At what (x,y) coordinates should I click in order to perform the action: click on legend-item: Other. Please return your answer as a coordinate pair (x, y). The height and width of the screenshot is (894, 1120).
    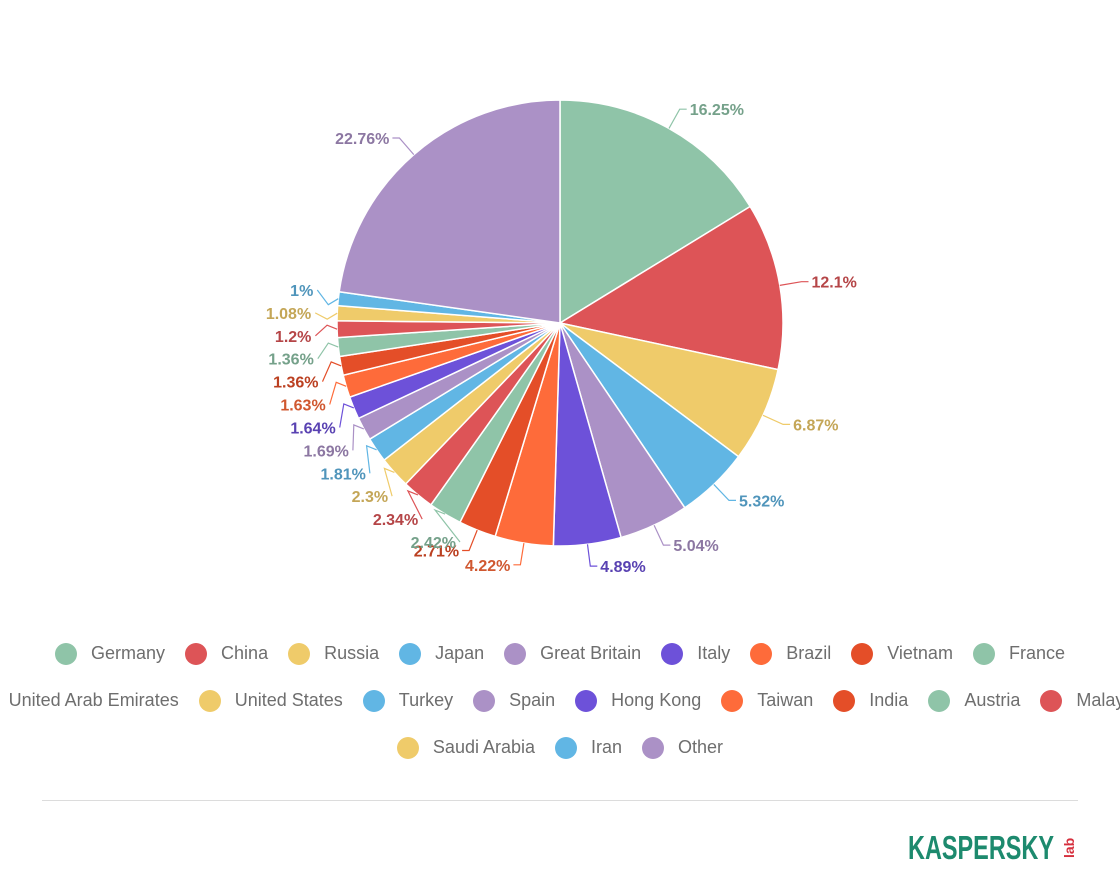
    Looking at the image, I should click on (683, 747).